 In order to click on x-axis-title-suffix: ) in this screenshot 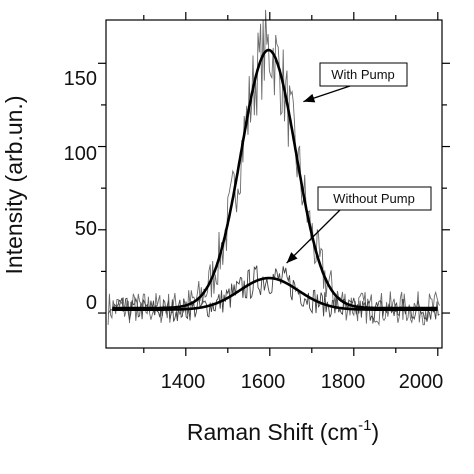, I will do `click(375, 432)`.